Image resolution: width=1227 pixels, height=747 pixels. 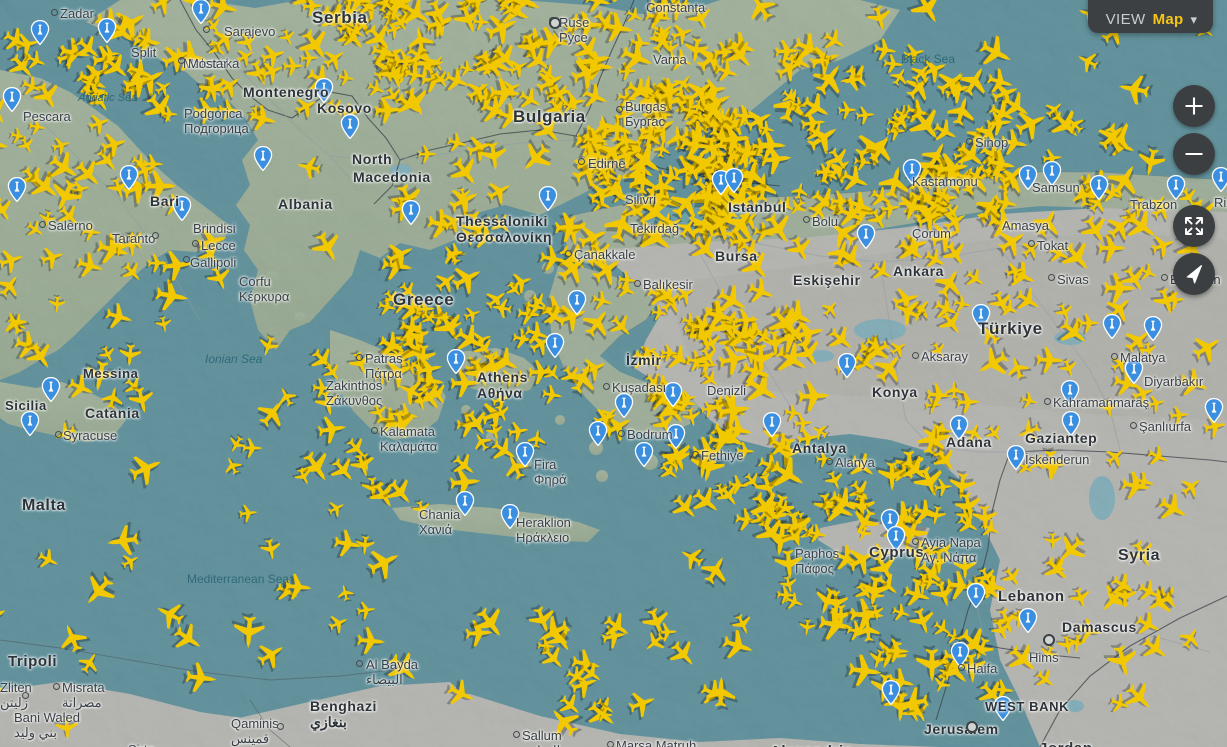 I want to click on plus-icon, so click(x=1194, y=106).